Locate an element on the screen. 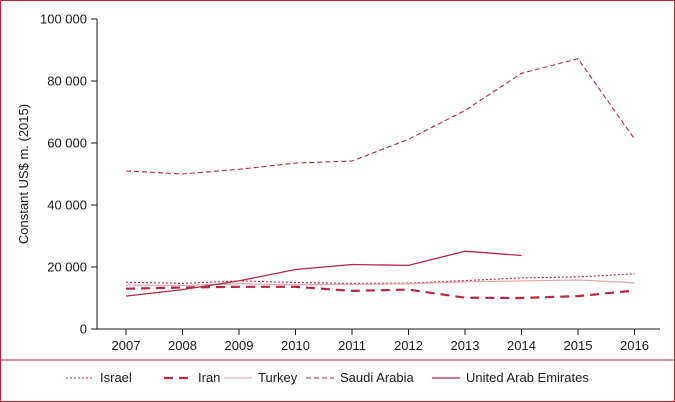  x-tick-label: 2008 is located at coordinates (182, 345).